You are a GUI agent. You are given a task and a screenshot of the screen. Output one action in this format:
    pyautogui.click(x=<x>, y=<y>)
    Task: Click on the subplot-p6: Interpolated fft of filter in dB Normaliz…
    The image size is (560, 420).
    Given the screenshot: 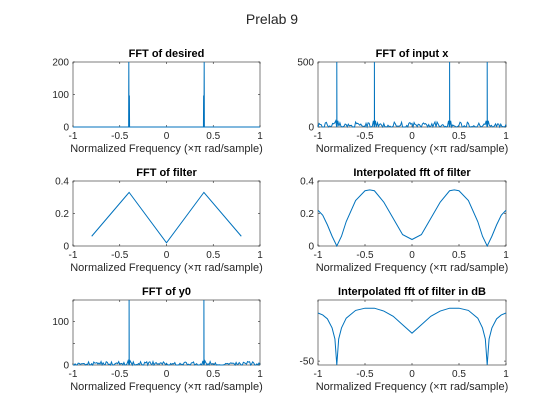 What is the action you would take?
    pyautogui.click(x=405, y=339)
    